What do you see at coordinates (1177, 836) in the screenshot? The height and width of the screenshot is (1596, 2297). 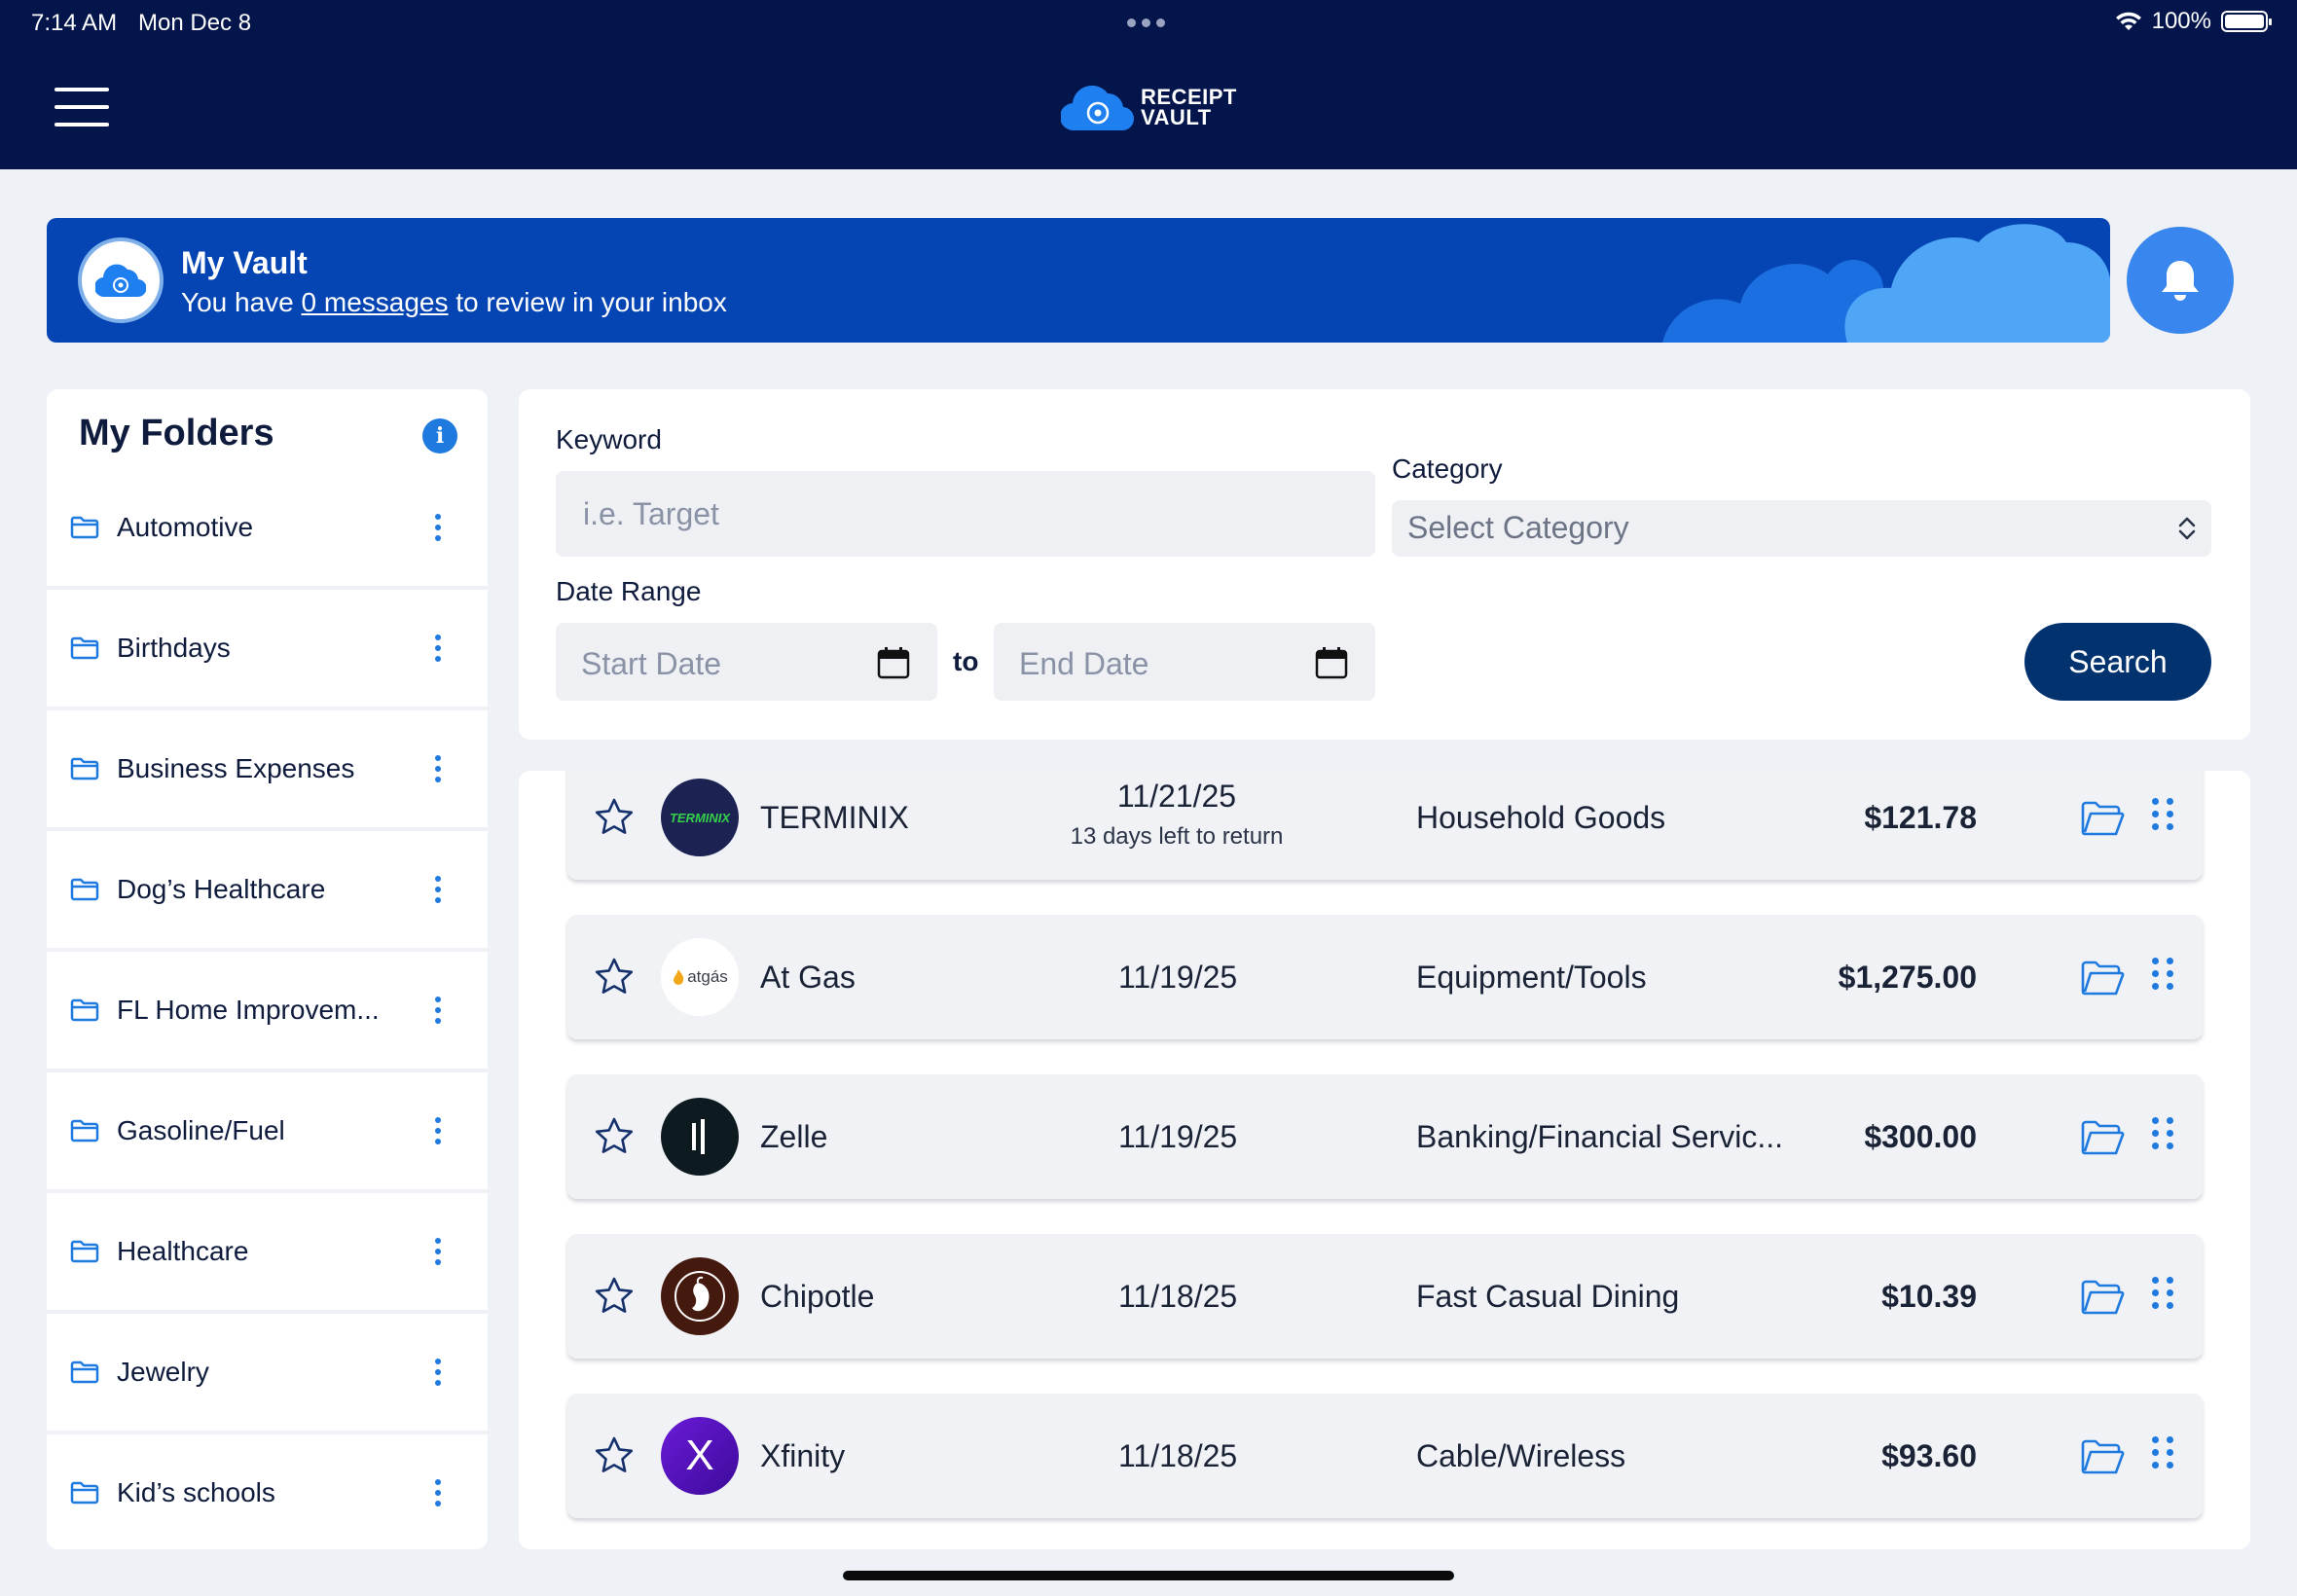 I see `return-window-note: 13 days left to return` at bounding box center [1177, 836].